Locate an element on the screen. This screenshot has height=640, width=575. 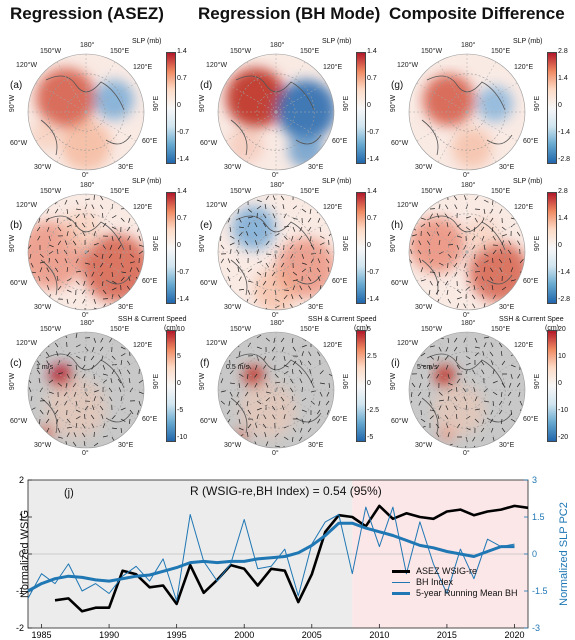
colorbar-f is located at coordinates (361, 386).